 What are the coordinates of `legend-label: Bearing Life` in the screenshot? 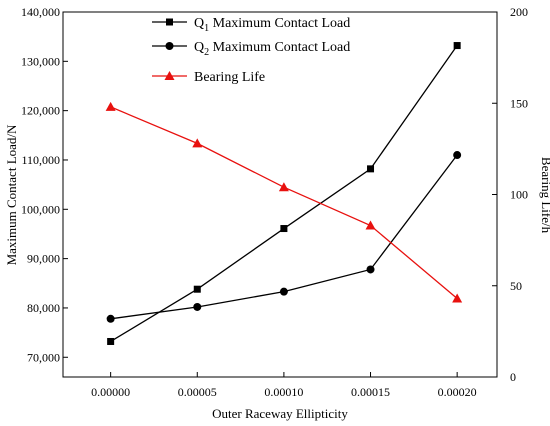 It's located at (229, 77).